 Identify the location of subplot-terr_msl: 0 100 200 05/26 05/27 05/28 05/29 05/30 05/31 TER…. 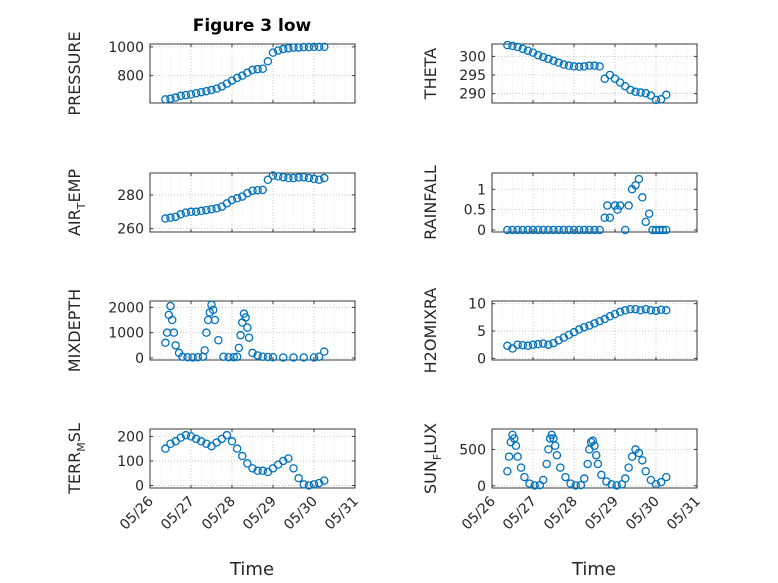
(213, 478).